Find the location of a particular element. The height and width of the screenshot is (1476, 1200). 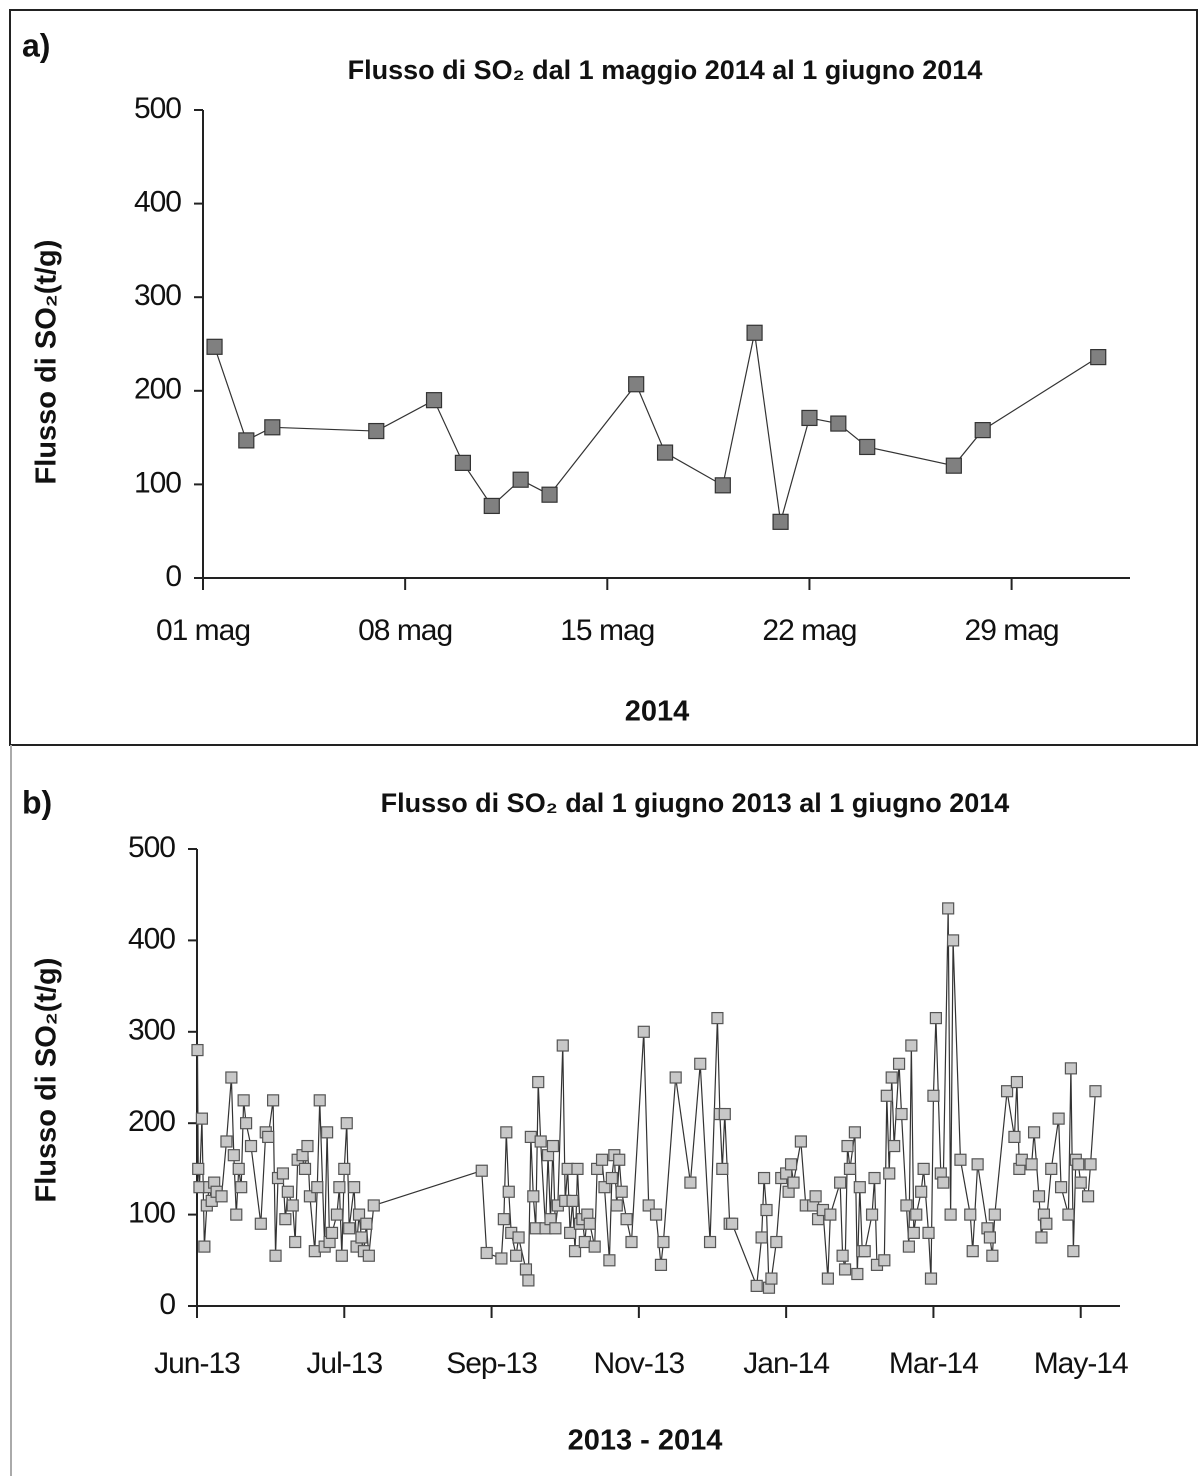

y-tick-label: 200 is located at coordinates (151, 1121).